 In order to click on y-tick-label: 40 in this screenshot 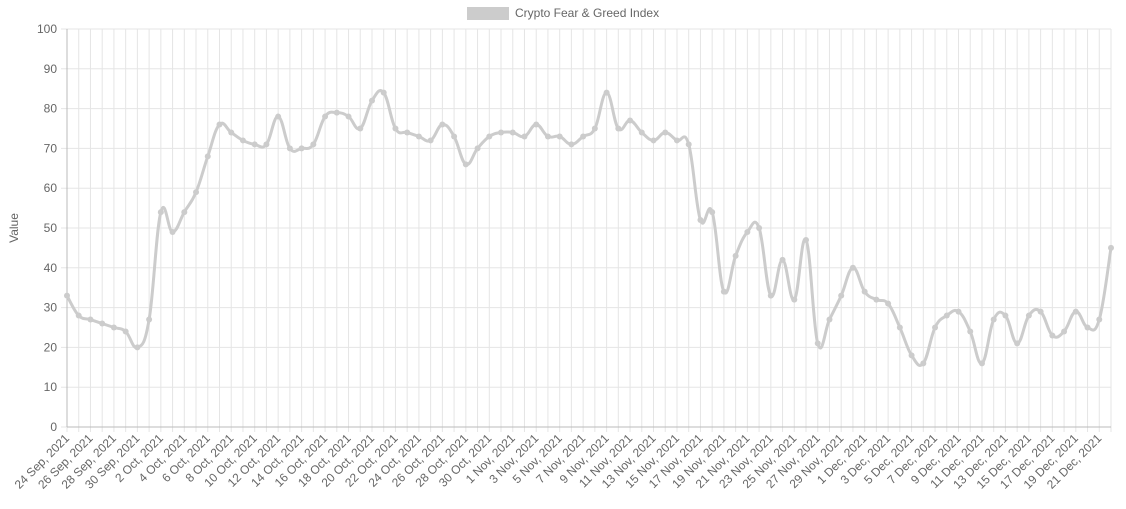, I will do `click(51, 268)`.